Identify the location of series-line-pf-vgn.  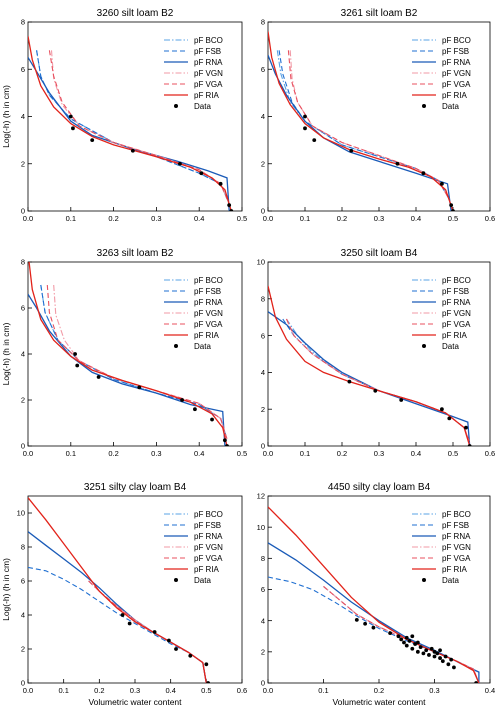
(147, 631).